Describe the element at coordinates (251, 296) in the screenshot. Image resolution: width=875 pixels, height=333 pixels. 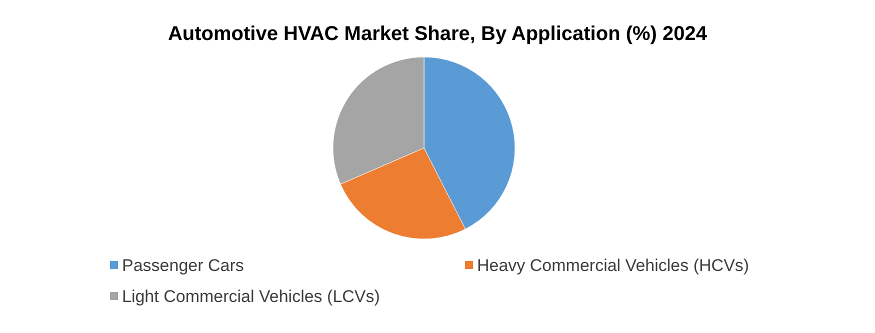
I see `legend-label: Light Commercial Vehicles (LCVs)` at that location.